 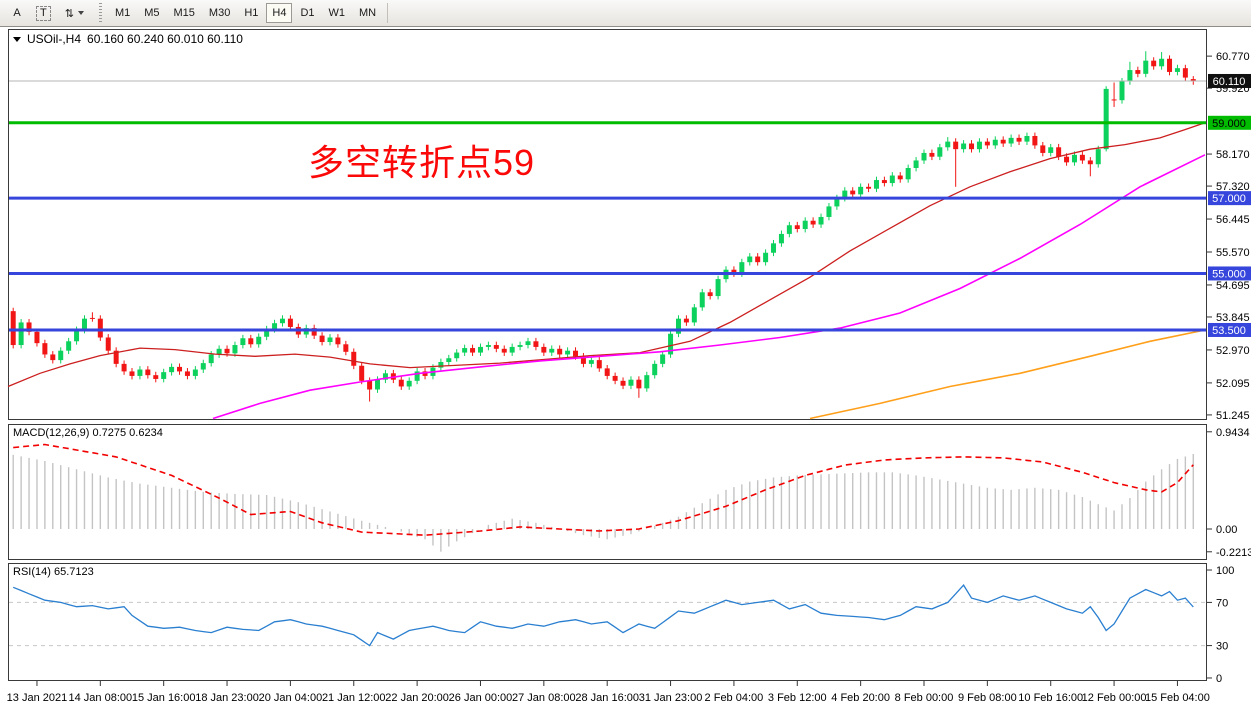 I want to click on svg-text: 52.095, so click(x=1233, y=384).